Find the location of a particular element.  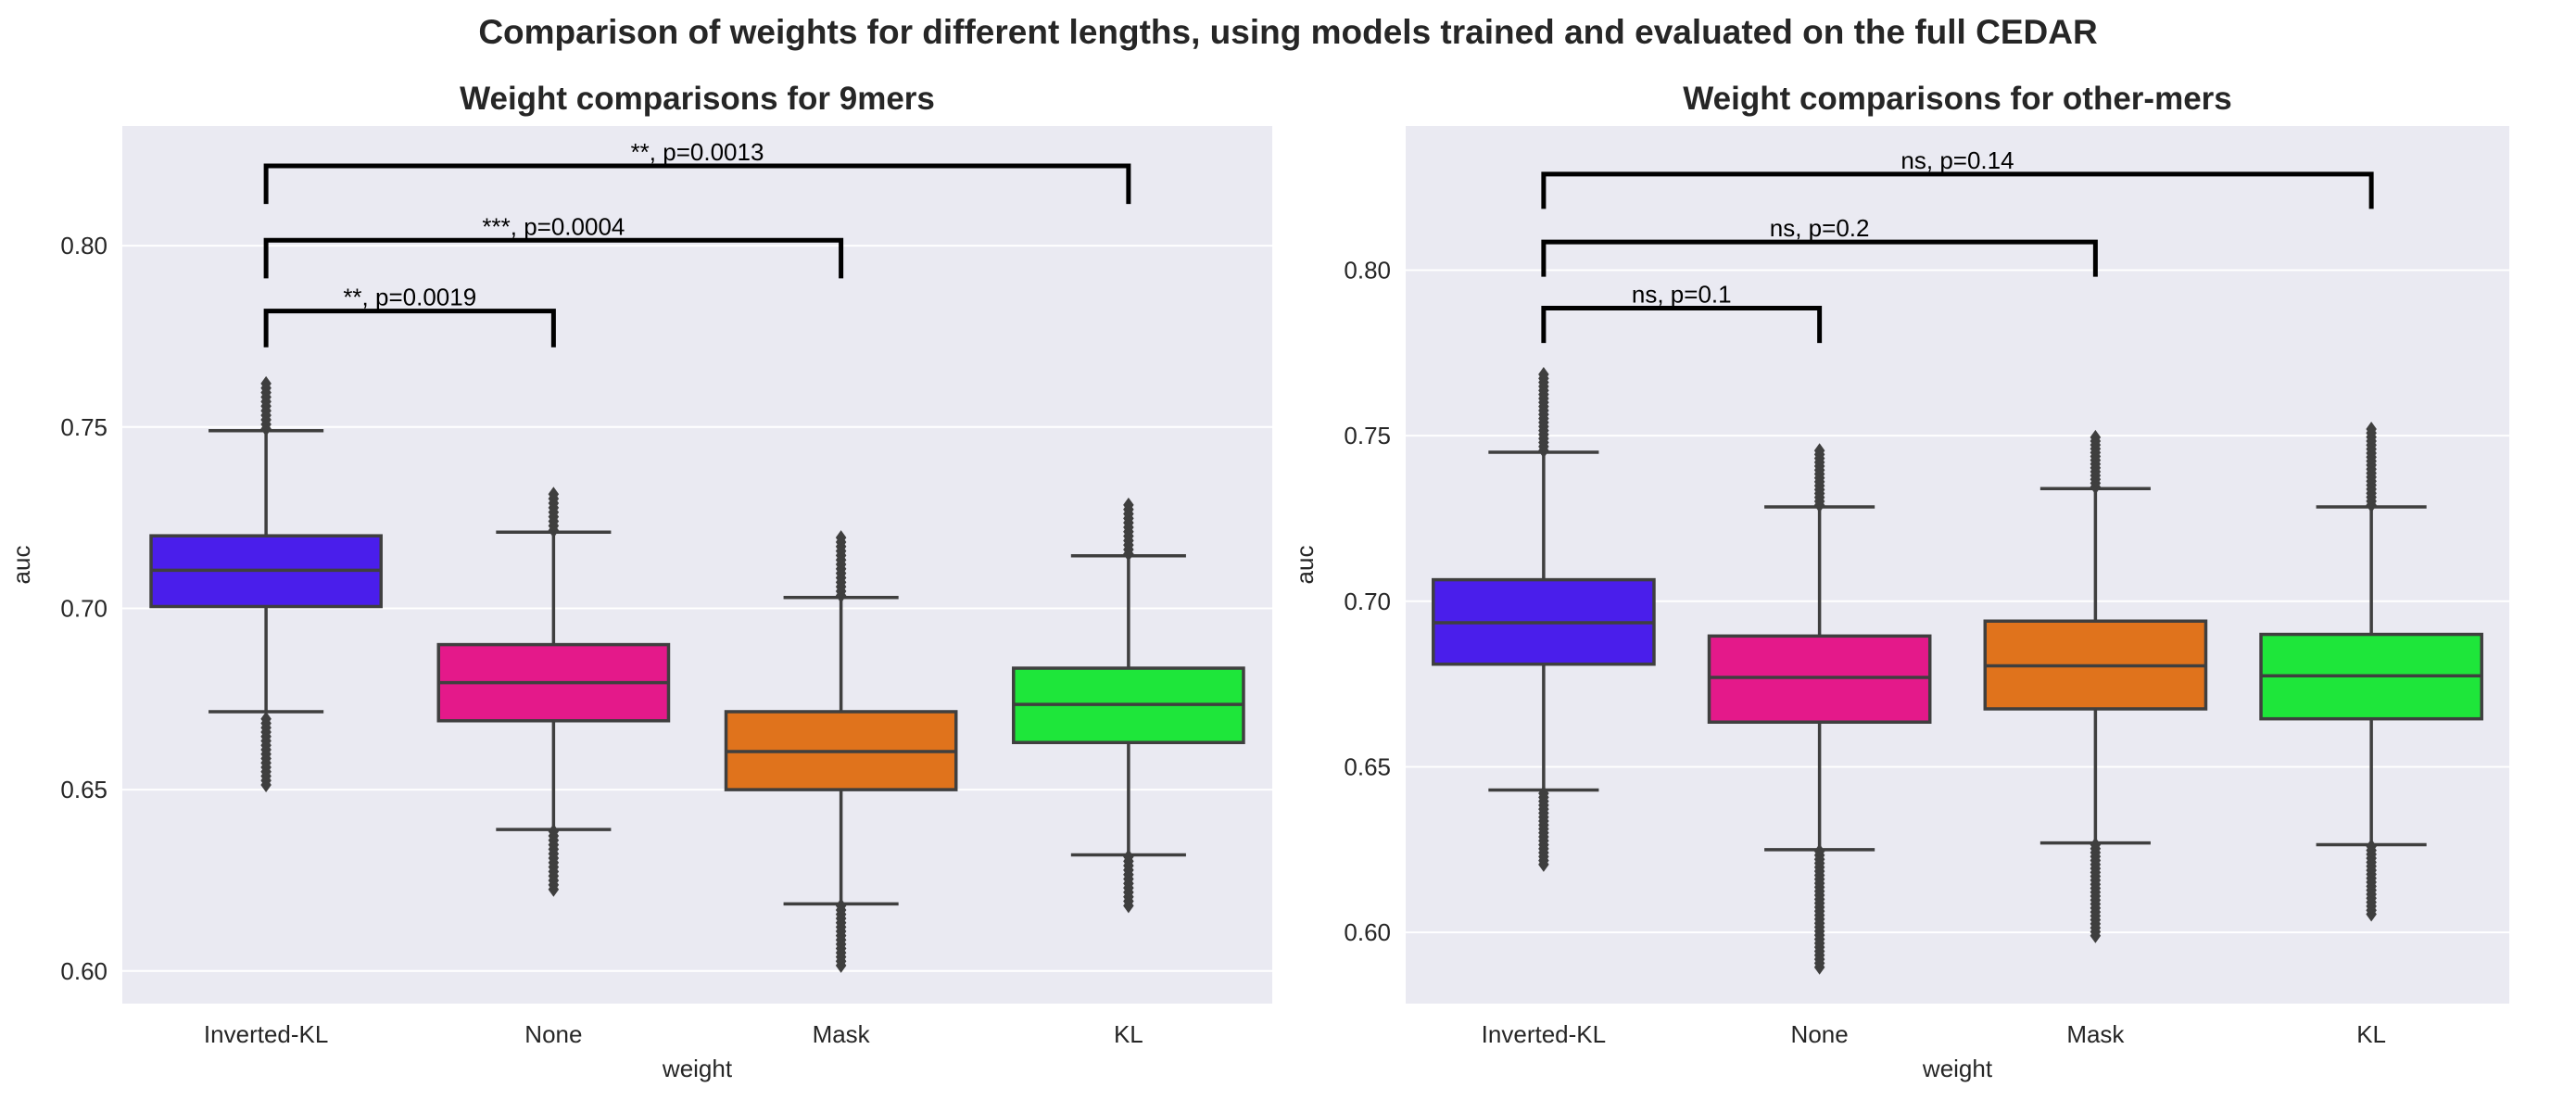

significance-label: ns, p=0.14 is located at coordinates (1957, 160).